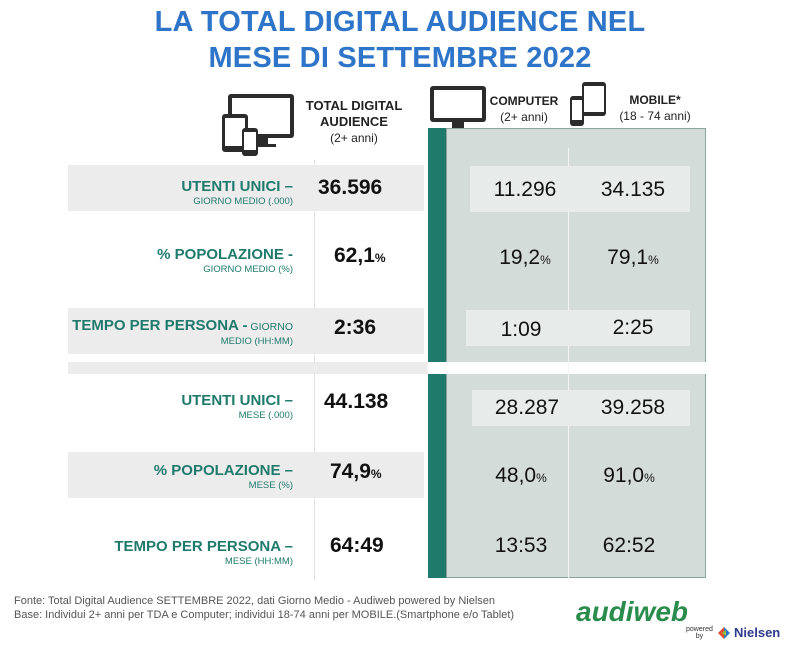 This screenshot has width=800, height=646. What do you see at coordinates (182, 332) in the screenshot?
I see `row-label-3: TEMPO PER PERSONA - GIORNO MEDIO (HH:MM)` at bounding box center [182, 332].